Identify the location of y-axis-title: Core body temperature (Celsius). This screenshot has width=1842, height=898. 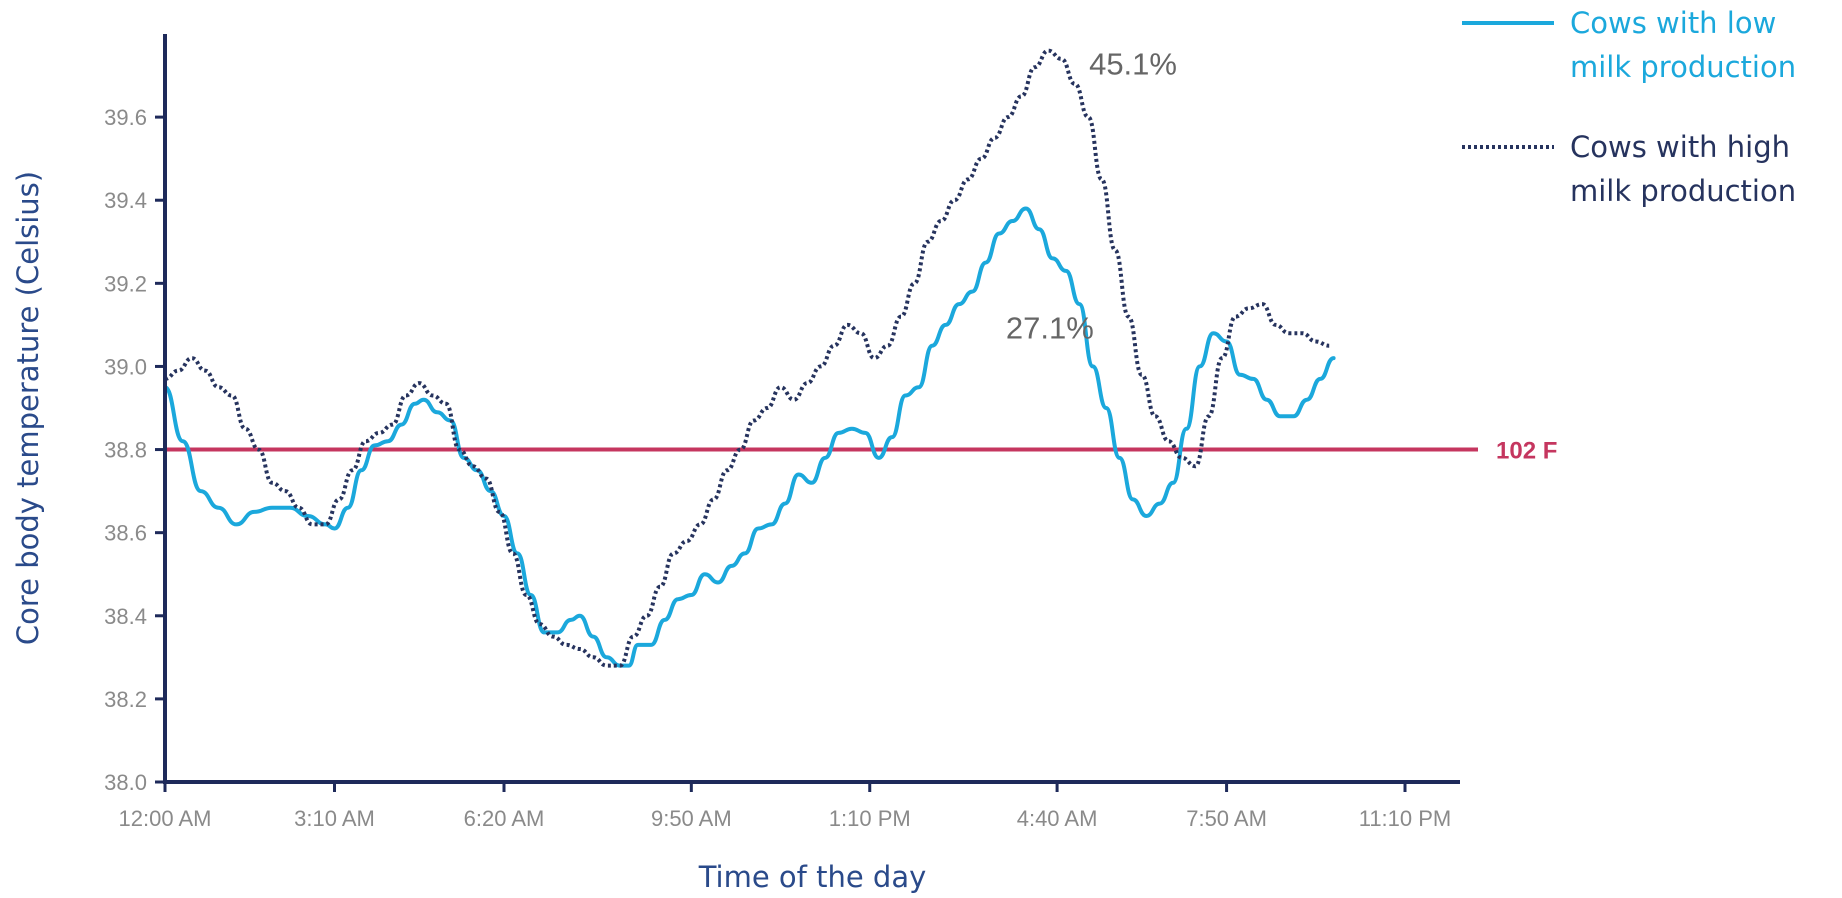
(28, 408).